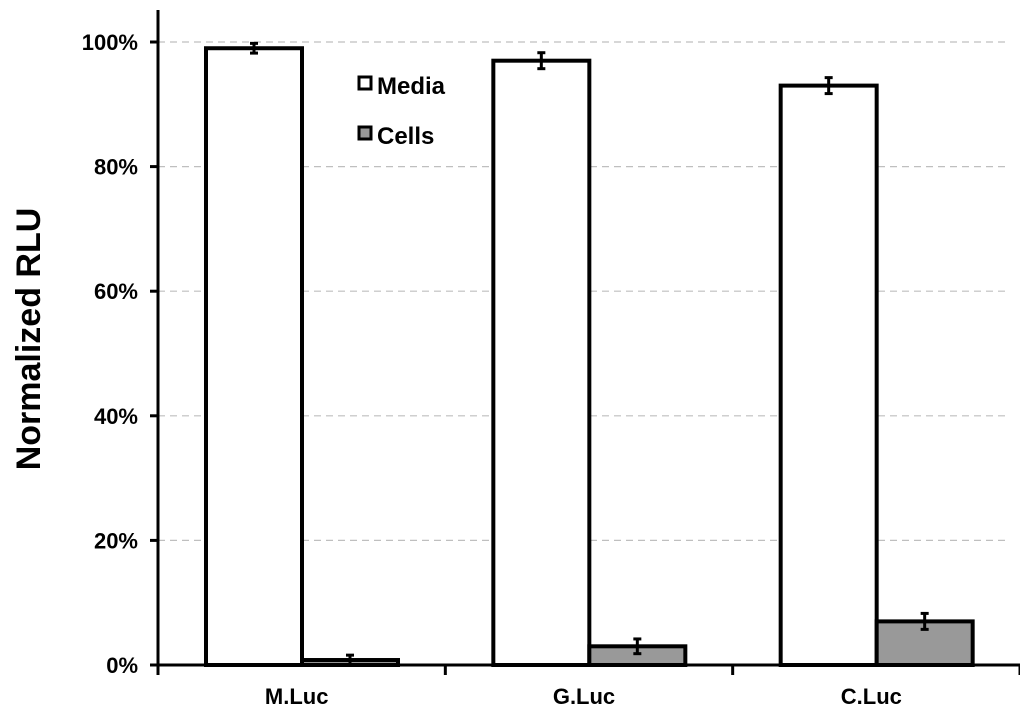 This screenshot has width=1020, height=711. Describe the element at coordinates (365, 133) in the screenshot. I see `legend-swatch-cells` at that location.